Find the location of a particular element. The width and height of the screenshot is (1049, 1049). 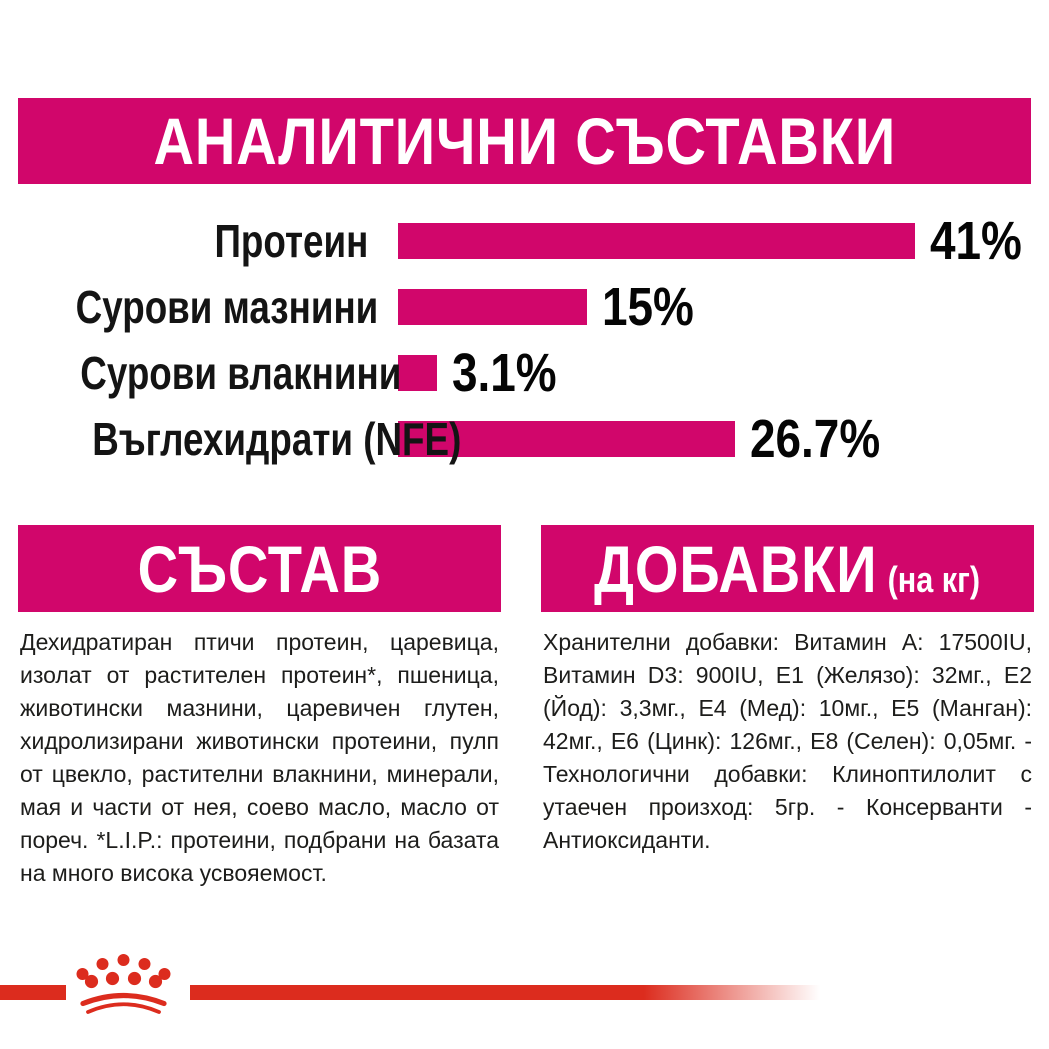

chart-row-carbohydrates: Въглехидрати (NFE) 26.7% is located at coordinates (524, 439).